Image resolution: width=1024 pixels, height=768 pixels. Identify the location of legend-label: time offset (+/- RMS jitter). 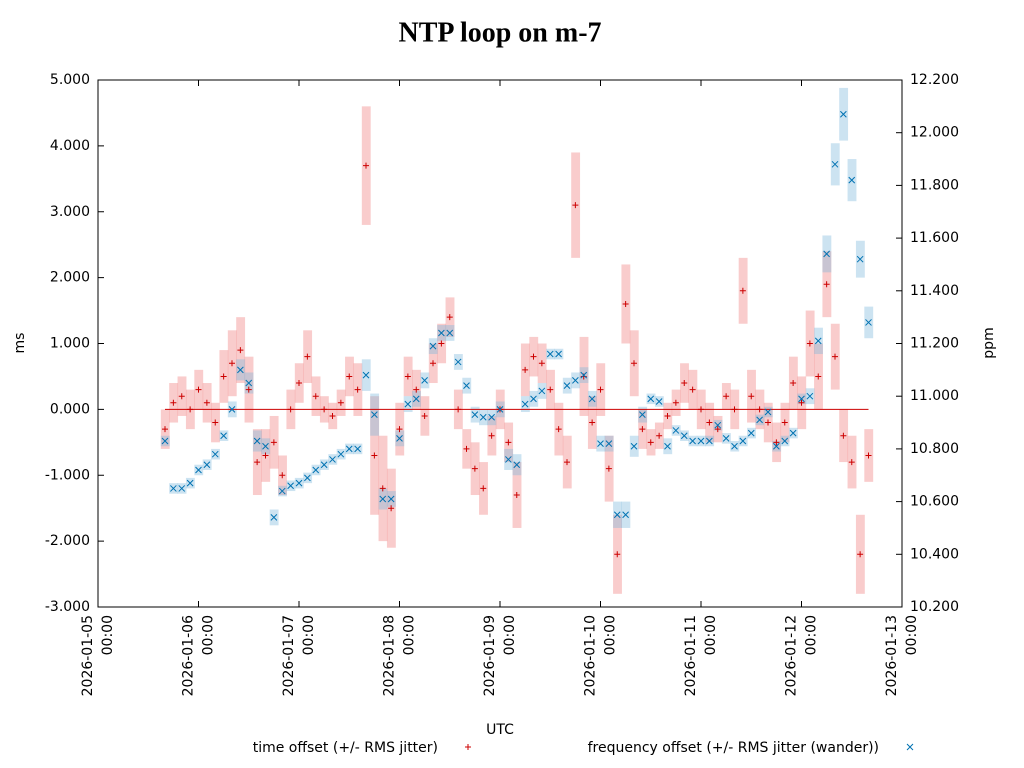
(345, 748).